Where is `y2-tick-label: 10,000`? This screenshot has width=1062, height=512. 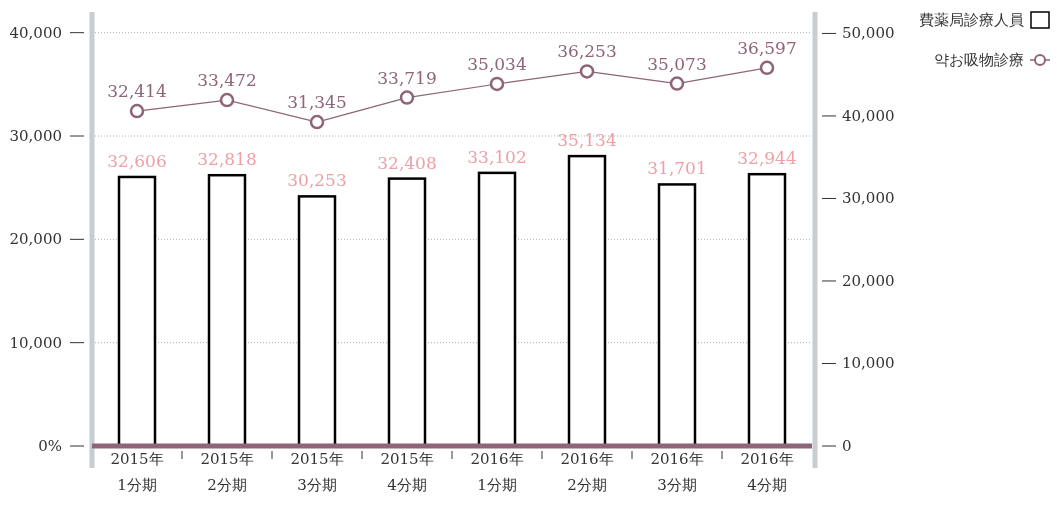
y2-tick-label: 10,000 is located at coordinates (868, 363).